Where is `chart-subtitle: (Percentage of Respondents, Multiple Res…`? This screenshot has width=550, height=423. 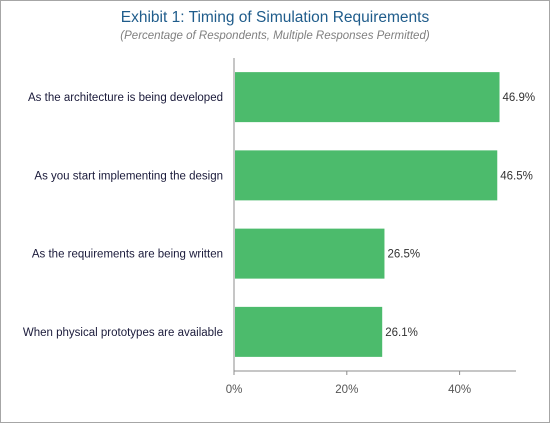 chart-subtitle: (Percentage of Respondents, Multiple Res… is located at coordinates (275, 36).